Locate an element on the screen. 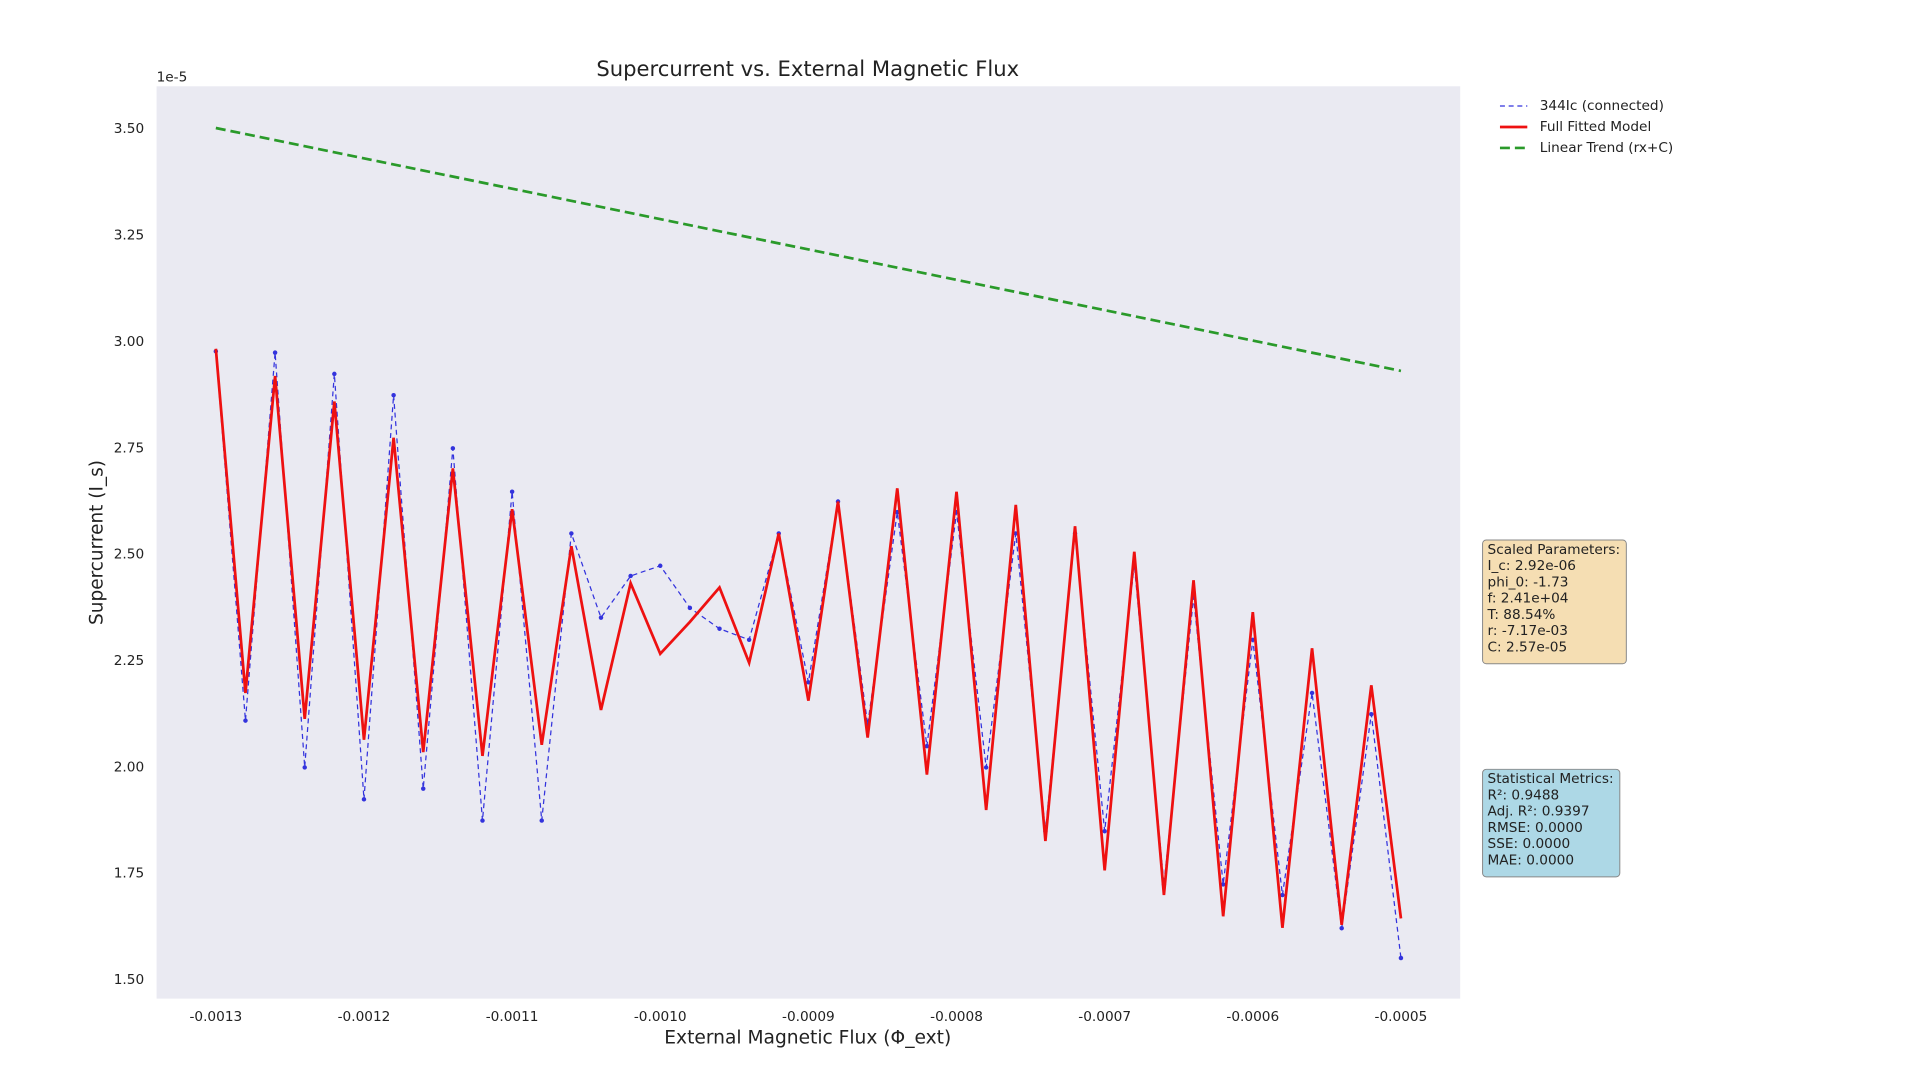 The height and width of the screenshot is (1080, 1920). annotation-title: Scaled Parameters: is located at coordinates (1554, 550).